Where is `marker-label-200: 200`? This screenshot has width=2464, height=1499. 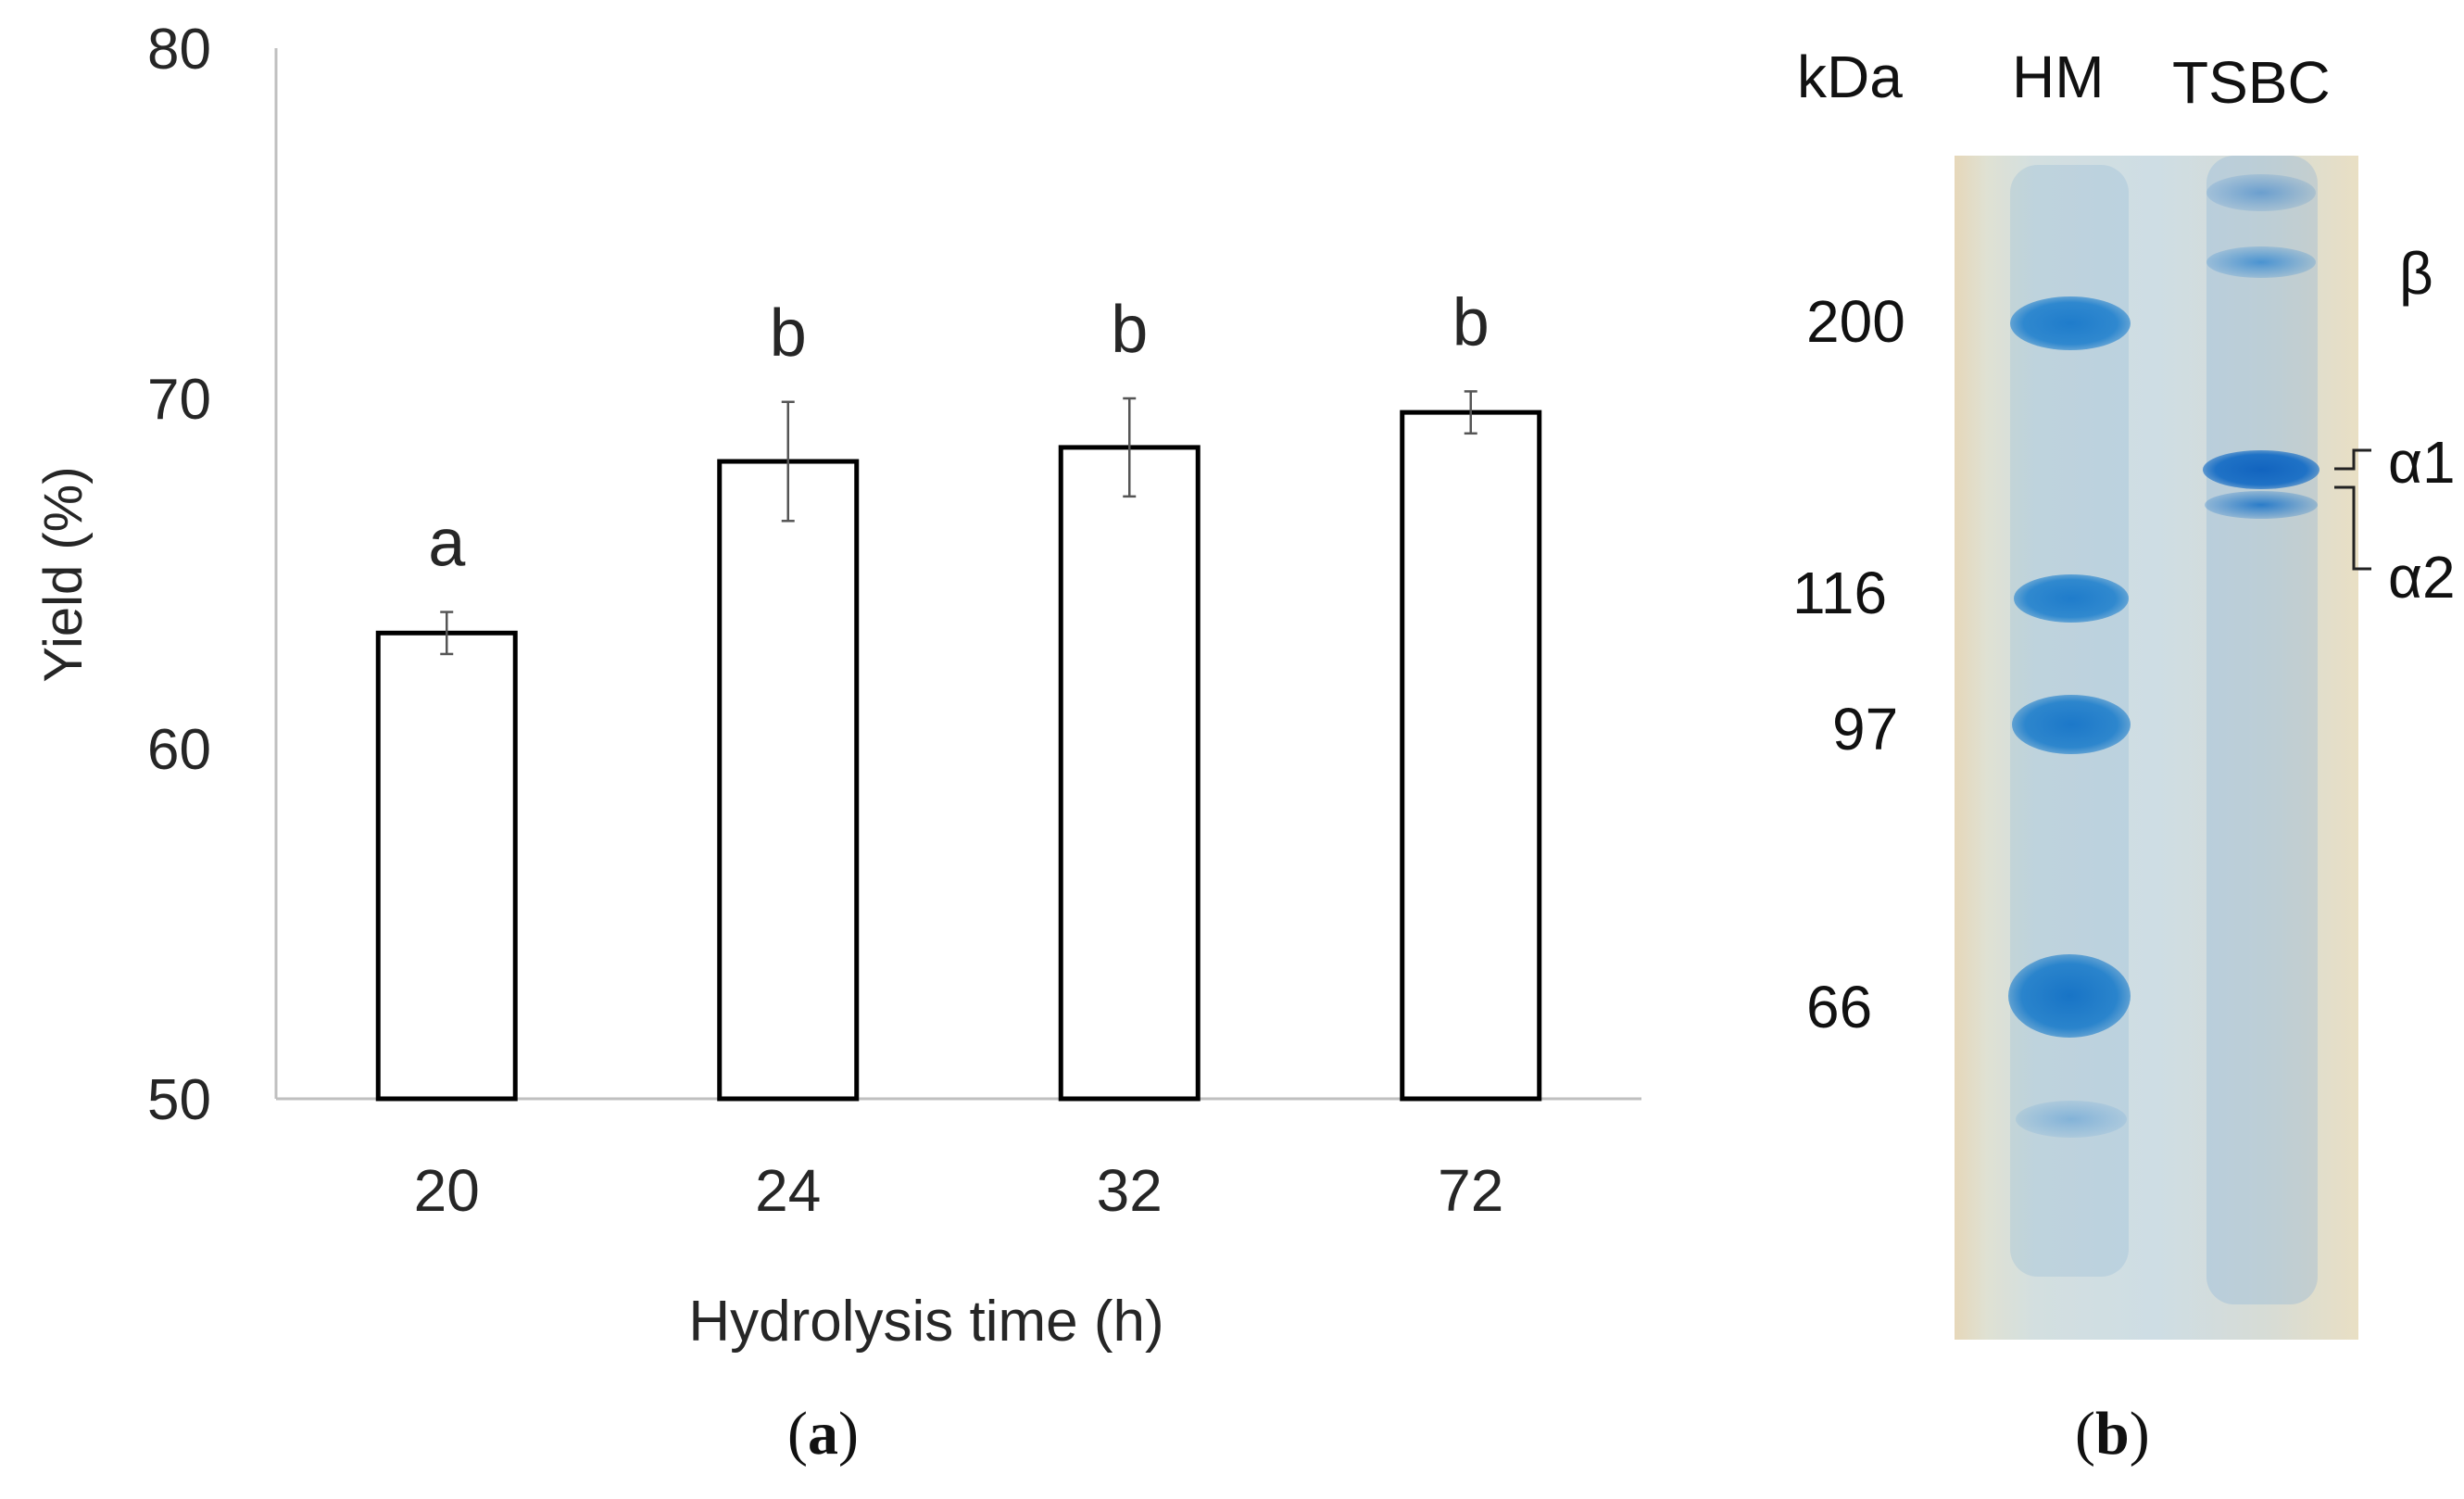 marker-label-200: 200 is located at coordinates (1855, 321).